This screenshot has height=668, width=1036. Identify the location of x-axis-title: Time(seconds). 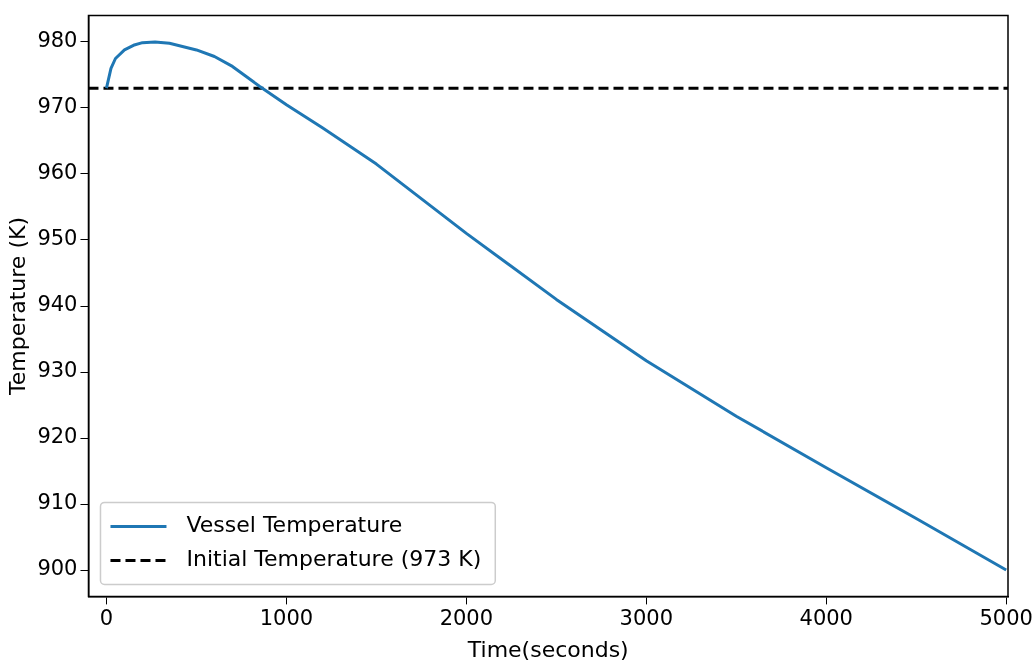
(547, 649).